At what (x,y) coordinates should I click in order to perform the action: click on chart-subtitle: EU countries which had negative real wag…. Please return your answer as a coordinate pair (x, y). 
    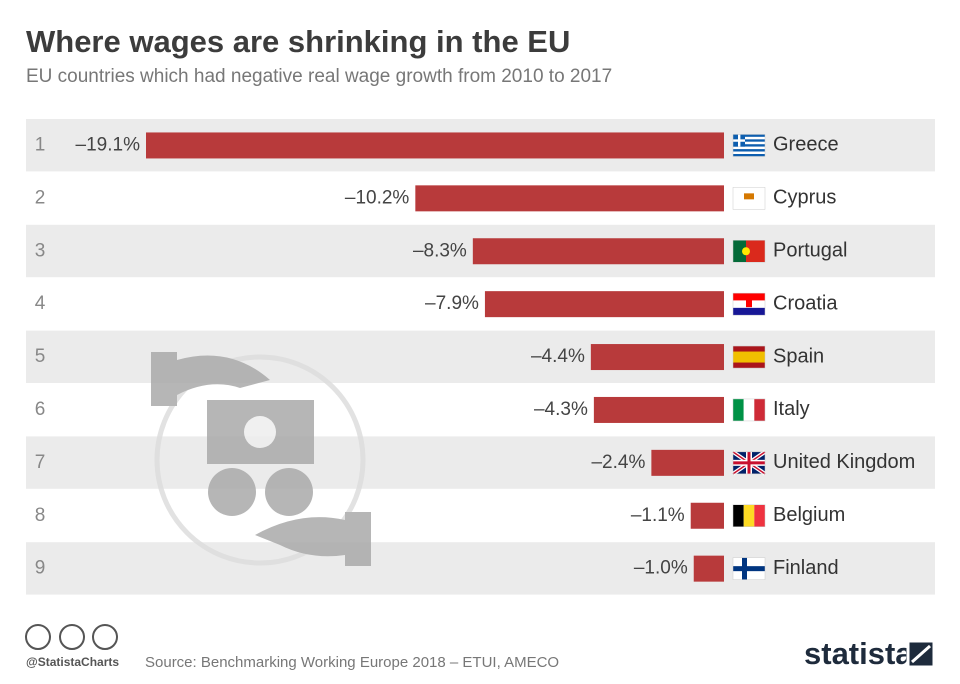
    Looking at the image, I should click on (319, 76).